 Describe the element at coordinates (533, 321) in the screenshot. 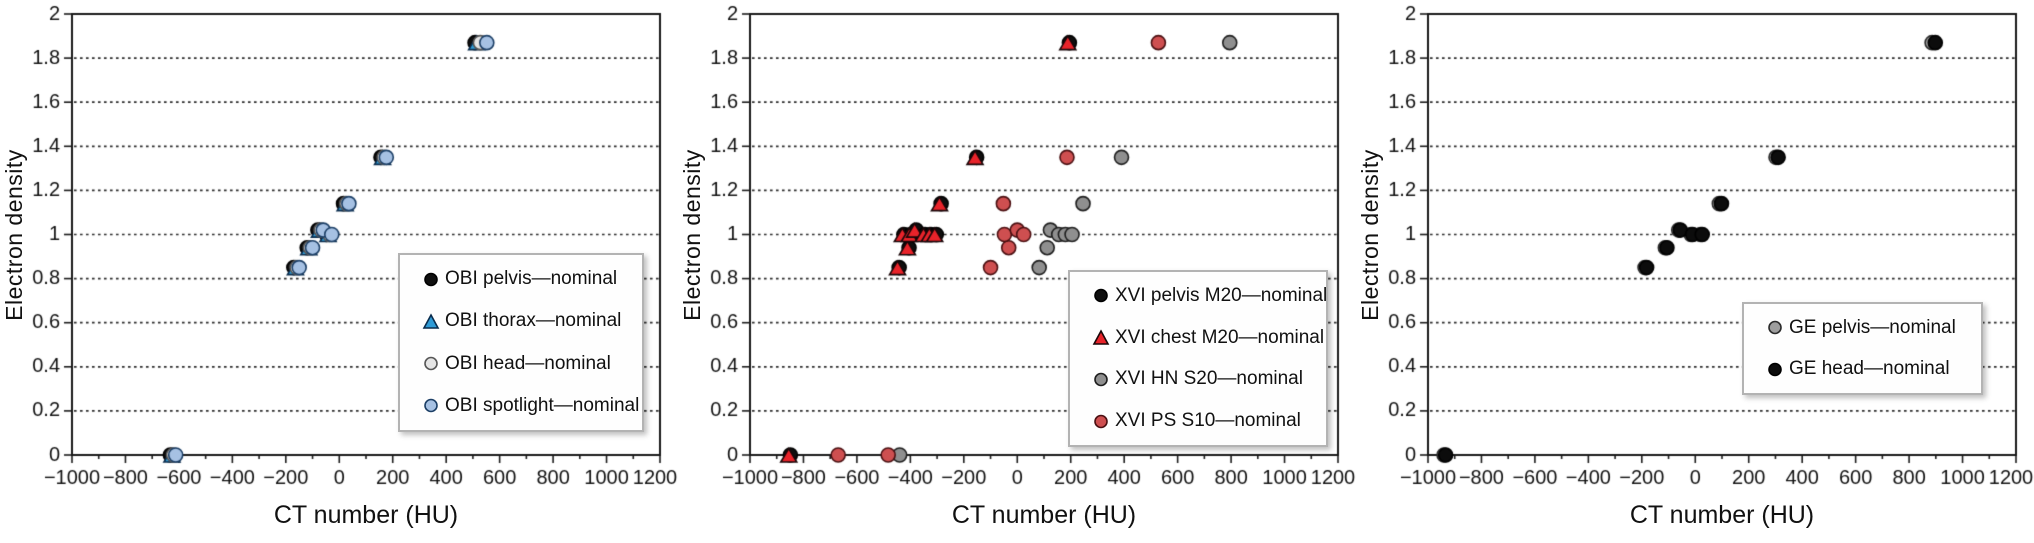

I see `legend-label: OBI thorax—nominal` at that location.